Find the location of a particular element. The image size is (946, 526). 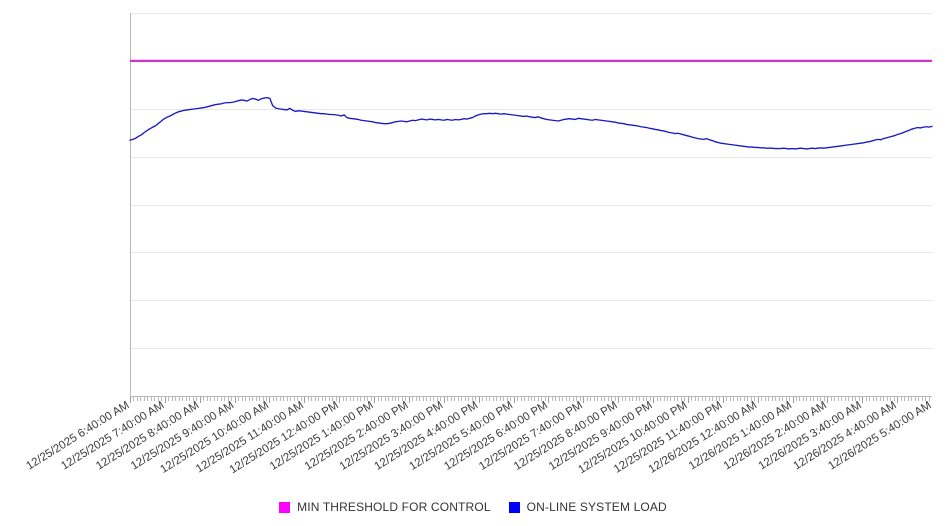

series-on-line-system-load is located at coordinates (531, 123).